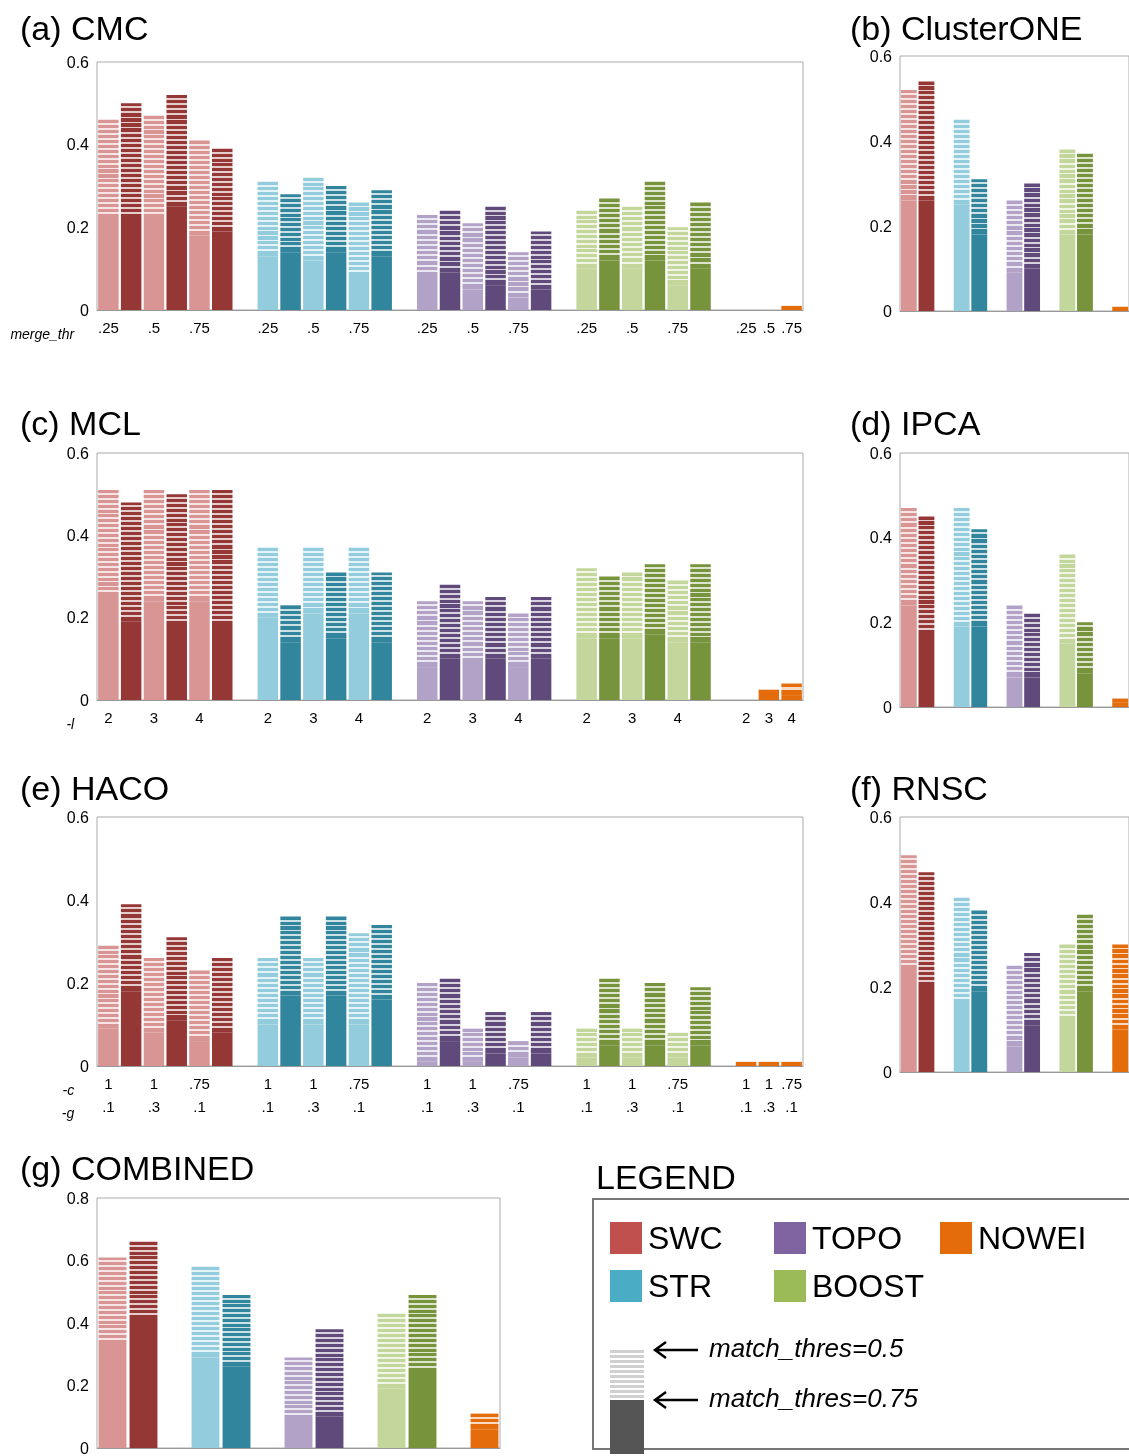 This screenshot has width=1129, height=1456. Describe the element at coordinates (84, 28) in the screenshot. I see `chart-title: (a) CMC` at that location.